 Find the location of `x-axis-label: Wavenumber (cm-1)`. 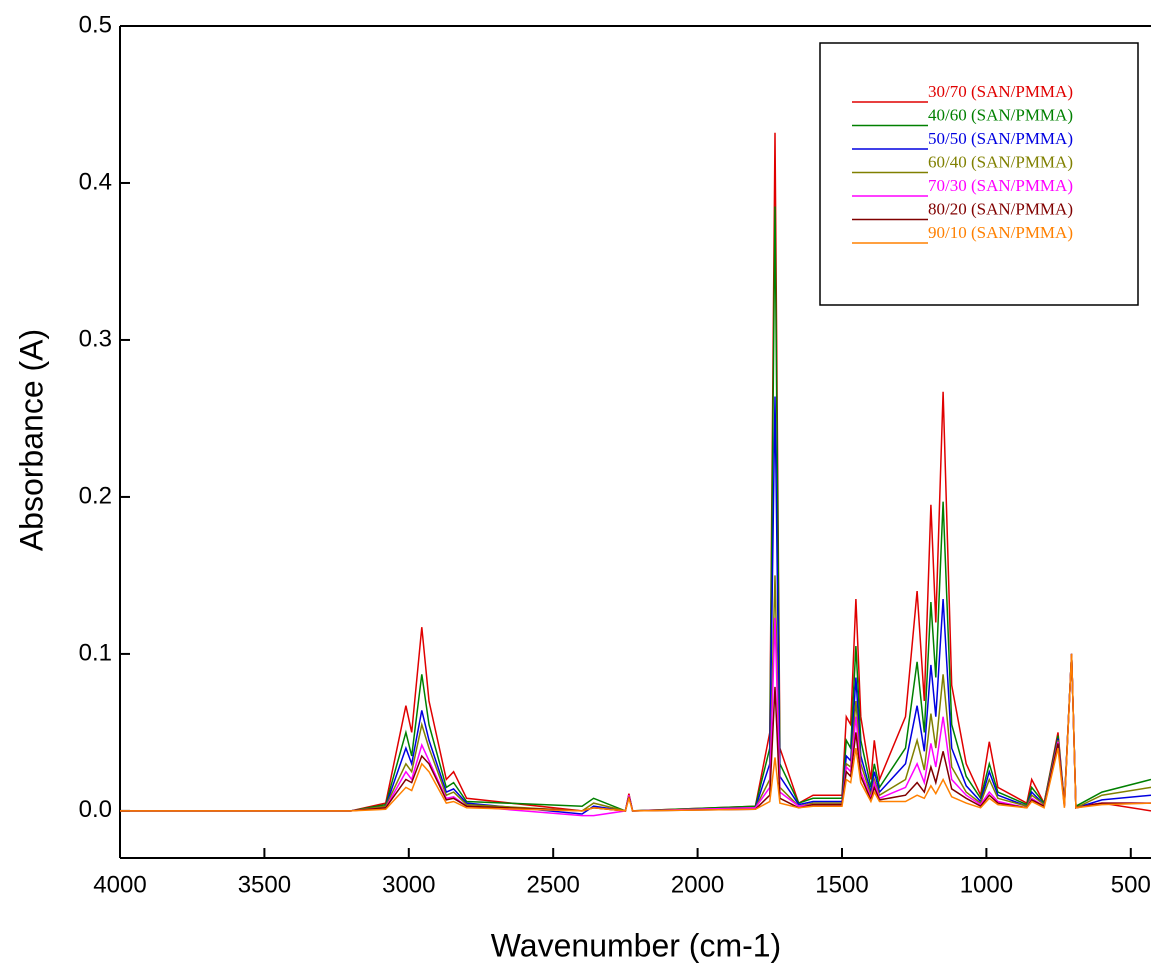

x-axis-label: Wavenumber (cm-1) is located at coordinates (636, 945).